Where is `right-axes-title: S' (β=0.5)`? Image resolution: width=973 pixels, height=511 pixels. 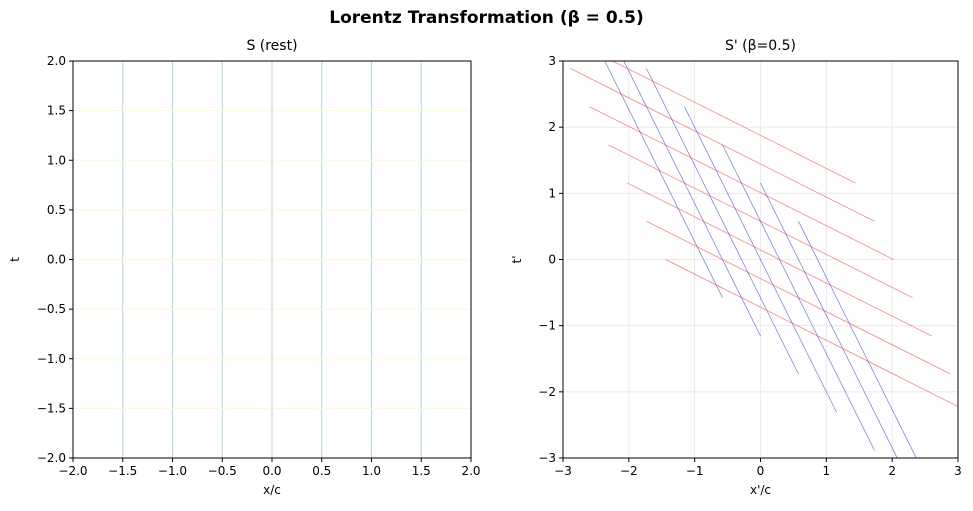
right-axes-title: S' (β=0.5) is located at coordinates (760, 46).